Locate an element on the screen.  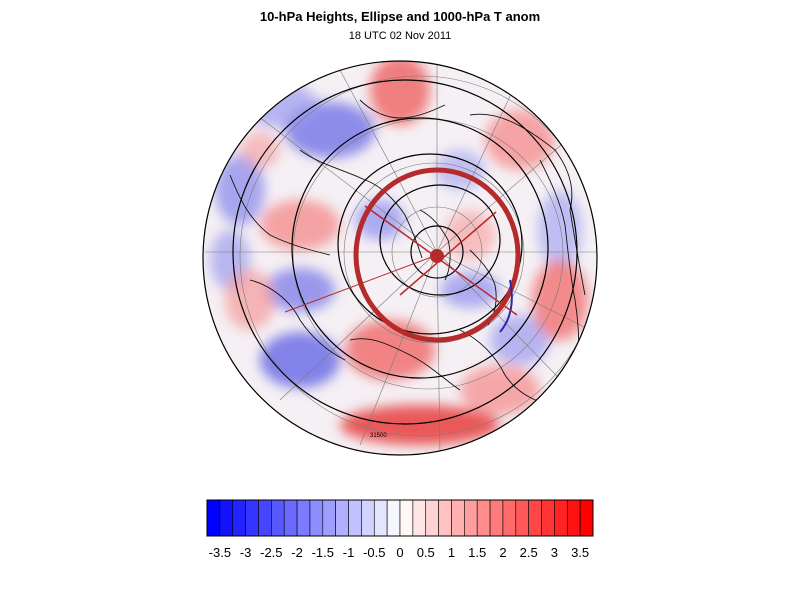
colorbar-tick-label: -0.5 is located at coordinates (374, 552).